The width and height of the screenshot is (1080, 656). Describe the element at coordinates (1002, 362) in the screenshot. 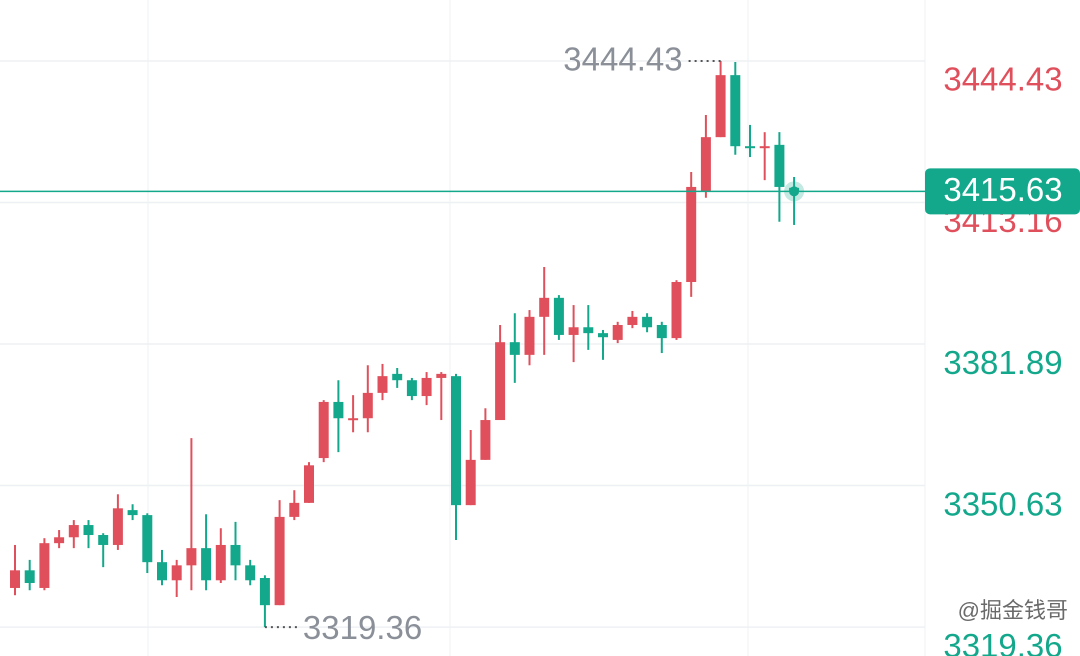

I see `y-tick-label: 3381.89` at that location.